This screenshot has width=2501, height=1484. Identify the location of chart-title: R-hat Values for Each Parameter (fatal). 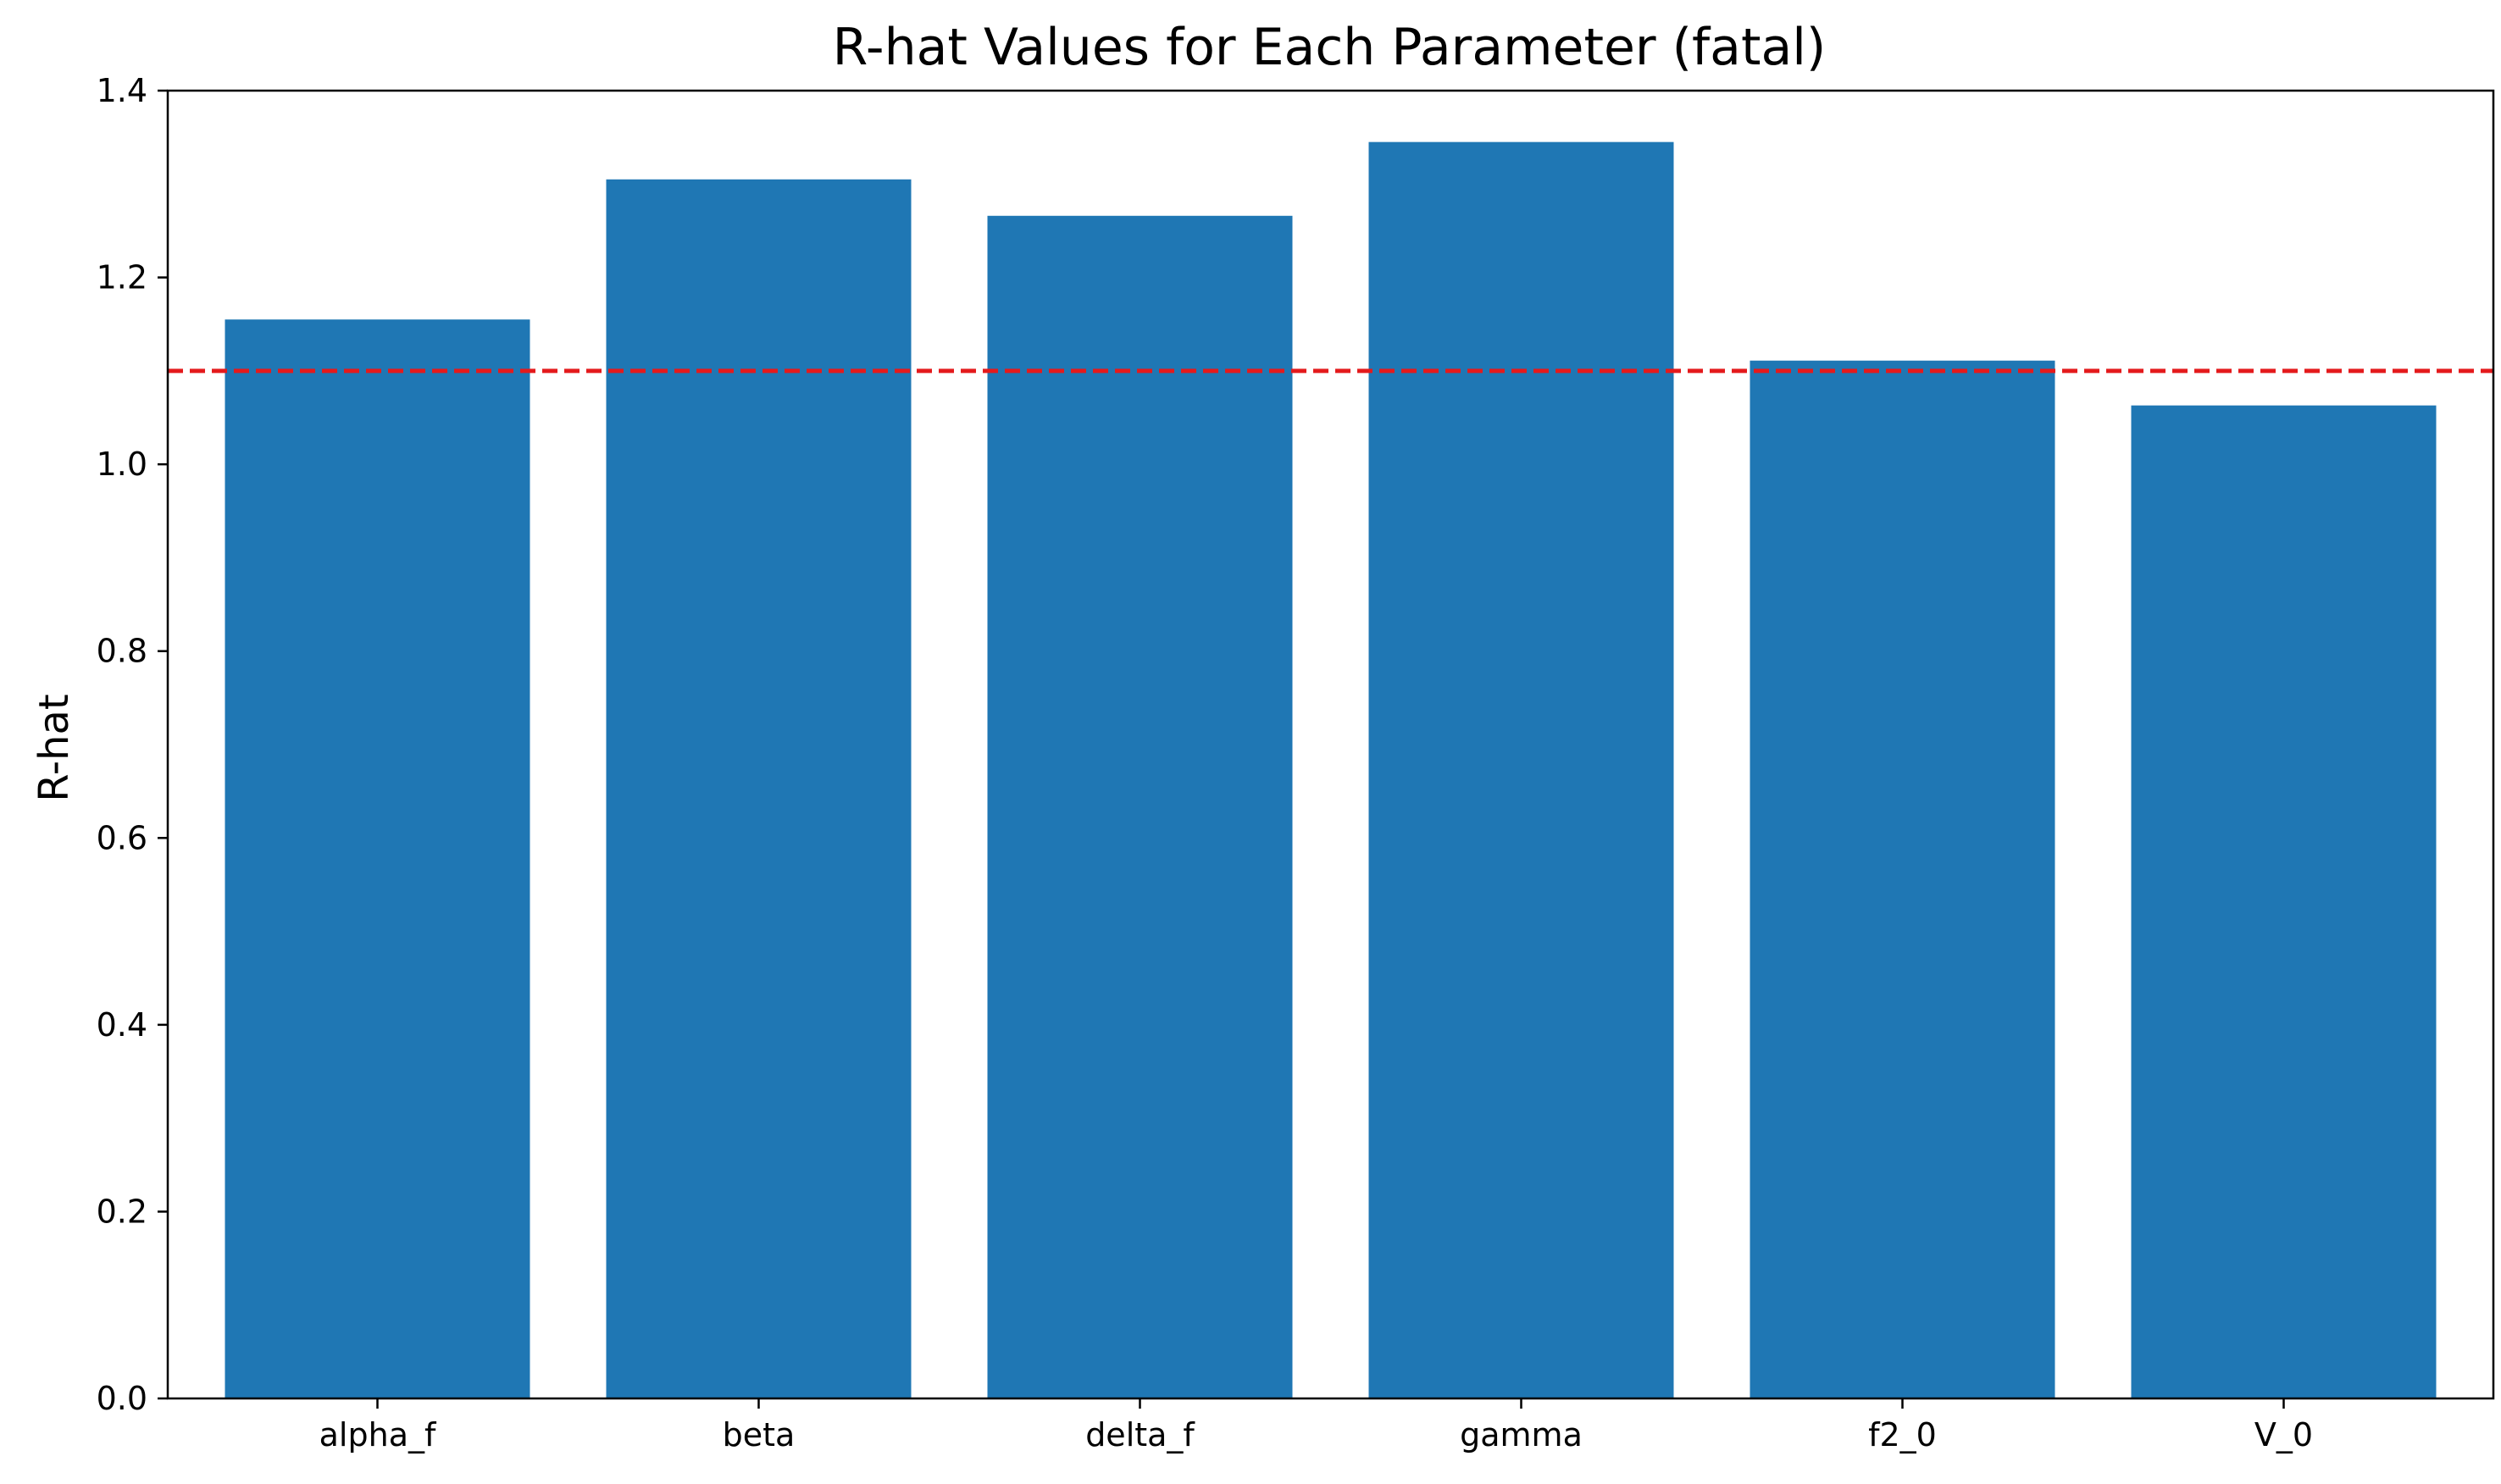
(1330, 47).